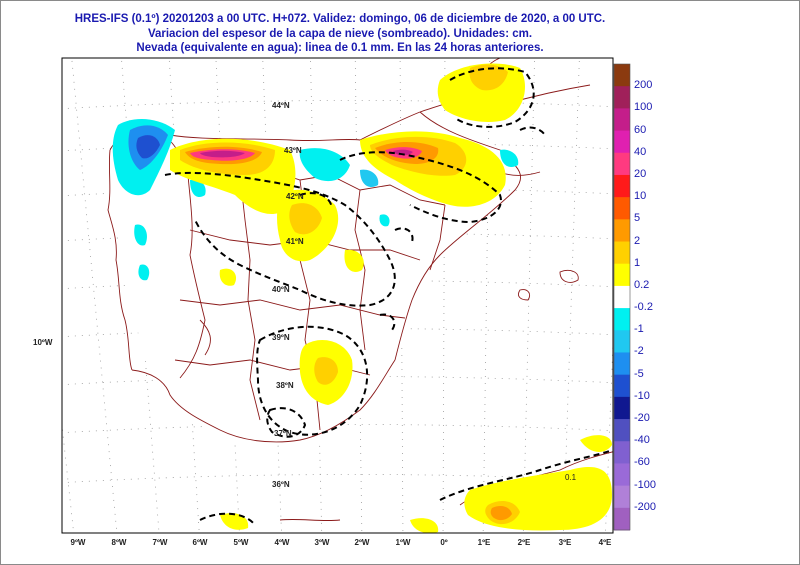 The image size is (800, 565). What do you see at coordinates (637, 262) in the screenshot?
I see `legend-label: 1` at bounding box center [637, 262].